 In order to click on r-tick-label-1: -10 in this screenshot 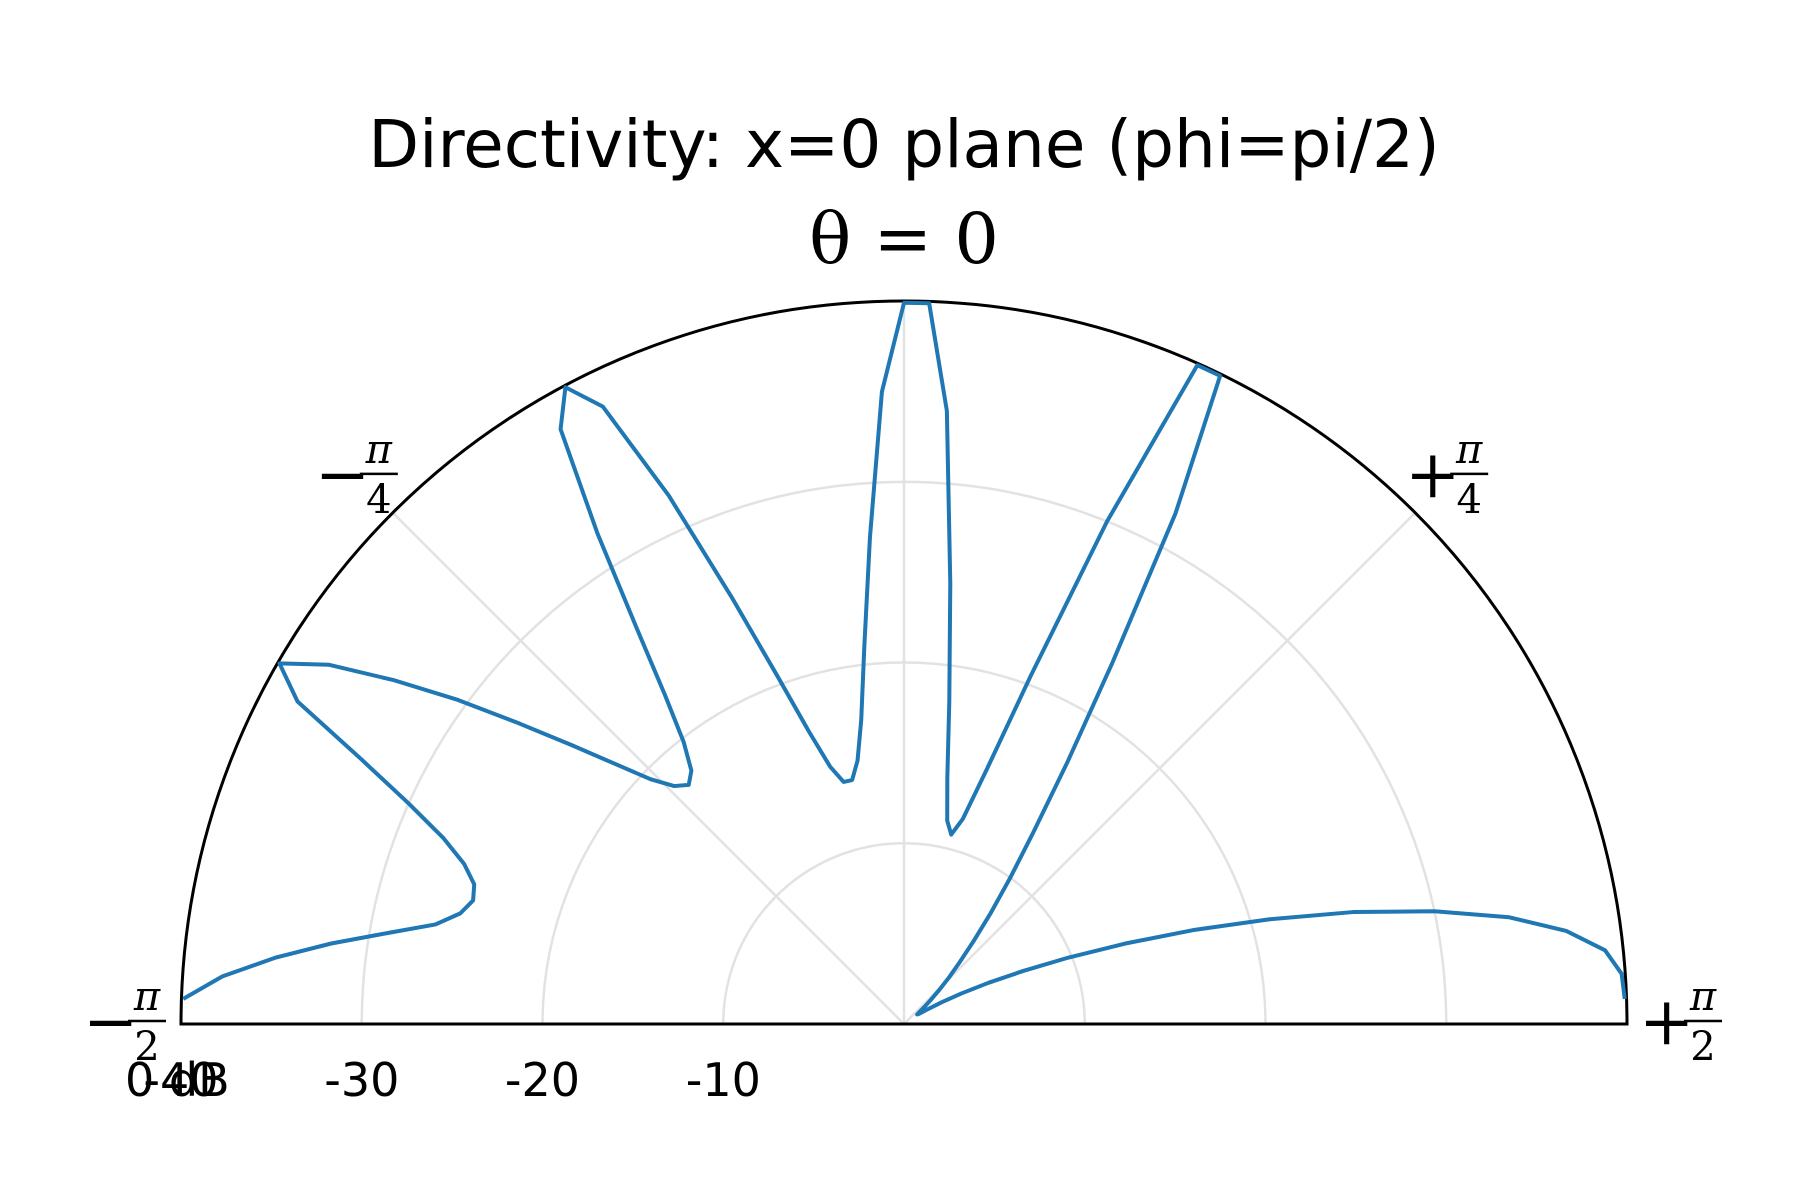, I will do `click(723, 1080)`.